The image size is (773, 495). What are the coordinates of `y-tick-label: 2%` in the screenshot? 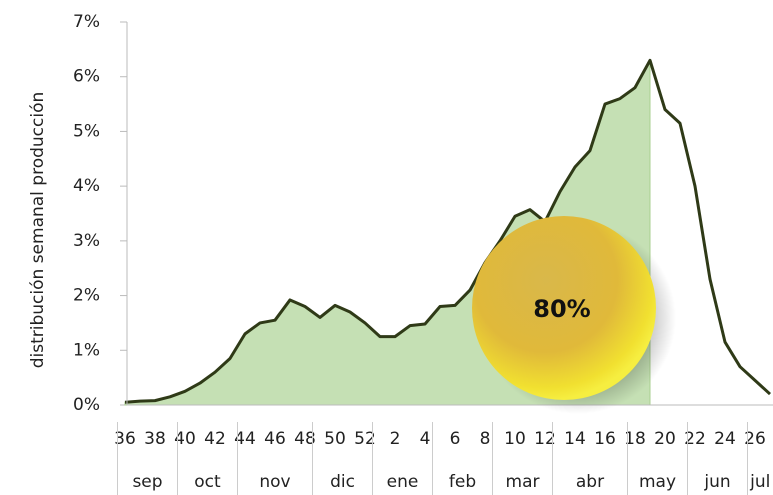 It's located at (86, 296).